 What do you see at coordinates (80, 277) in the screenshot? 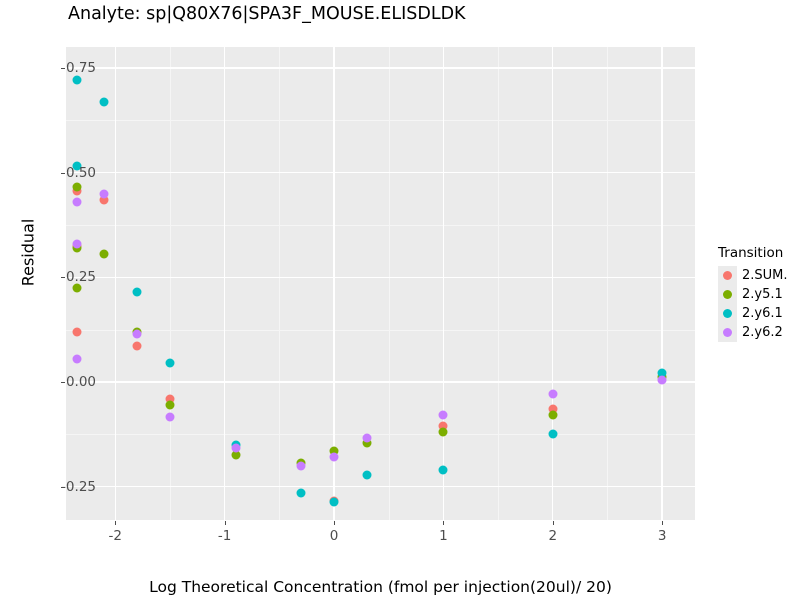
I see `y-tick-label: 0.25` at bounding box center [80, 277].